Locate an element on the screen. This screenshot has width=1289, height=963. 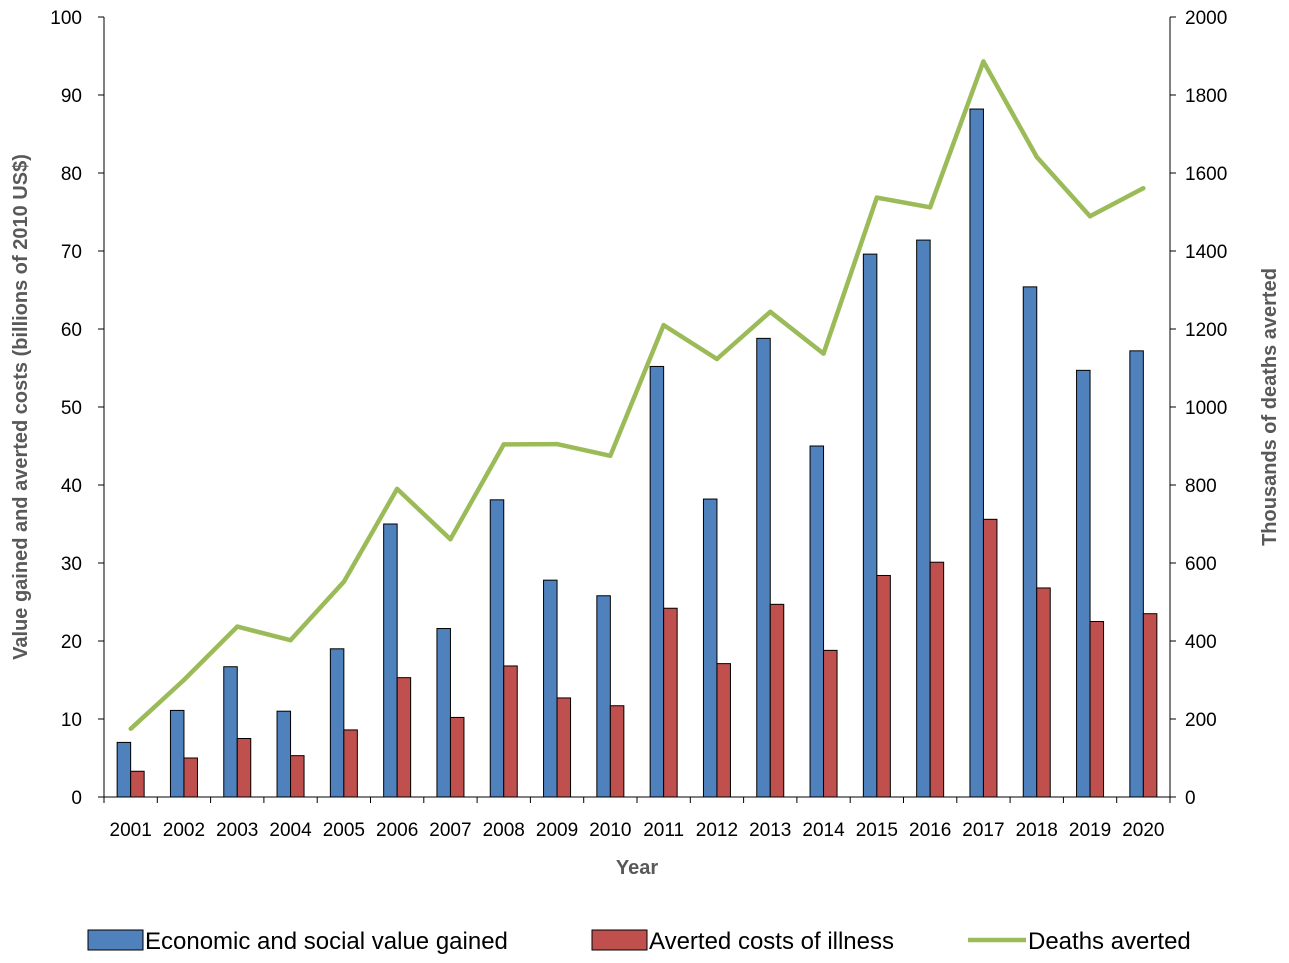
y-tick-label-right: 400 is located at coordinates (1201, 642).